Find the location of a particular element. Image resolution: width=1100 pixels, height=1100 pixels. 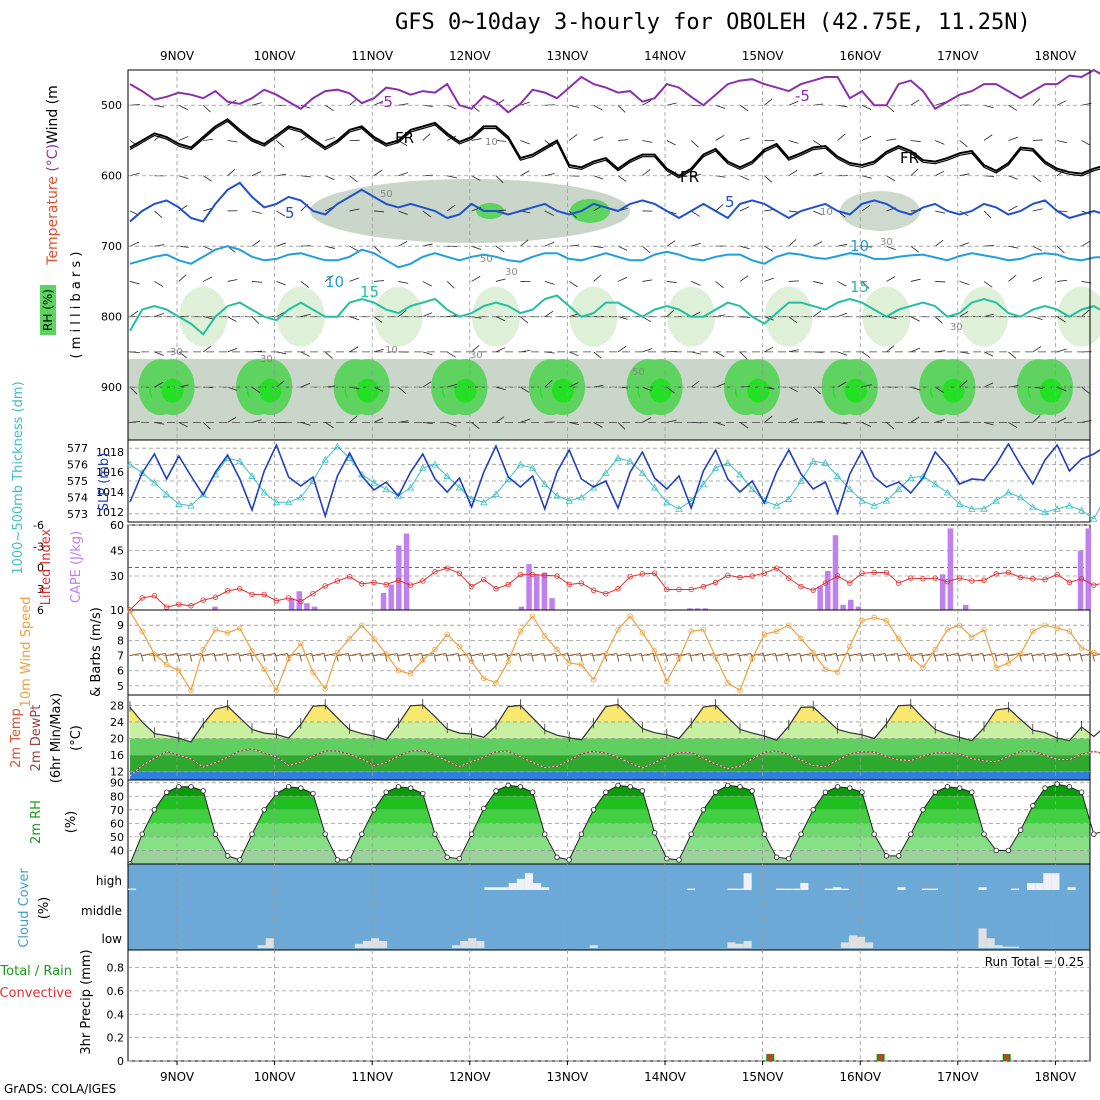

pressure-tick: 700 is located at coordinates (111, 246).